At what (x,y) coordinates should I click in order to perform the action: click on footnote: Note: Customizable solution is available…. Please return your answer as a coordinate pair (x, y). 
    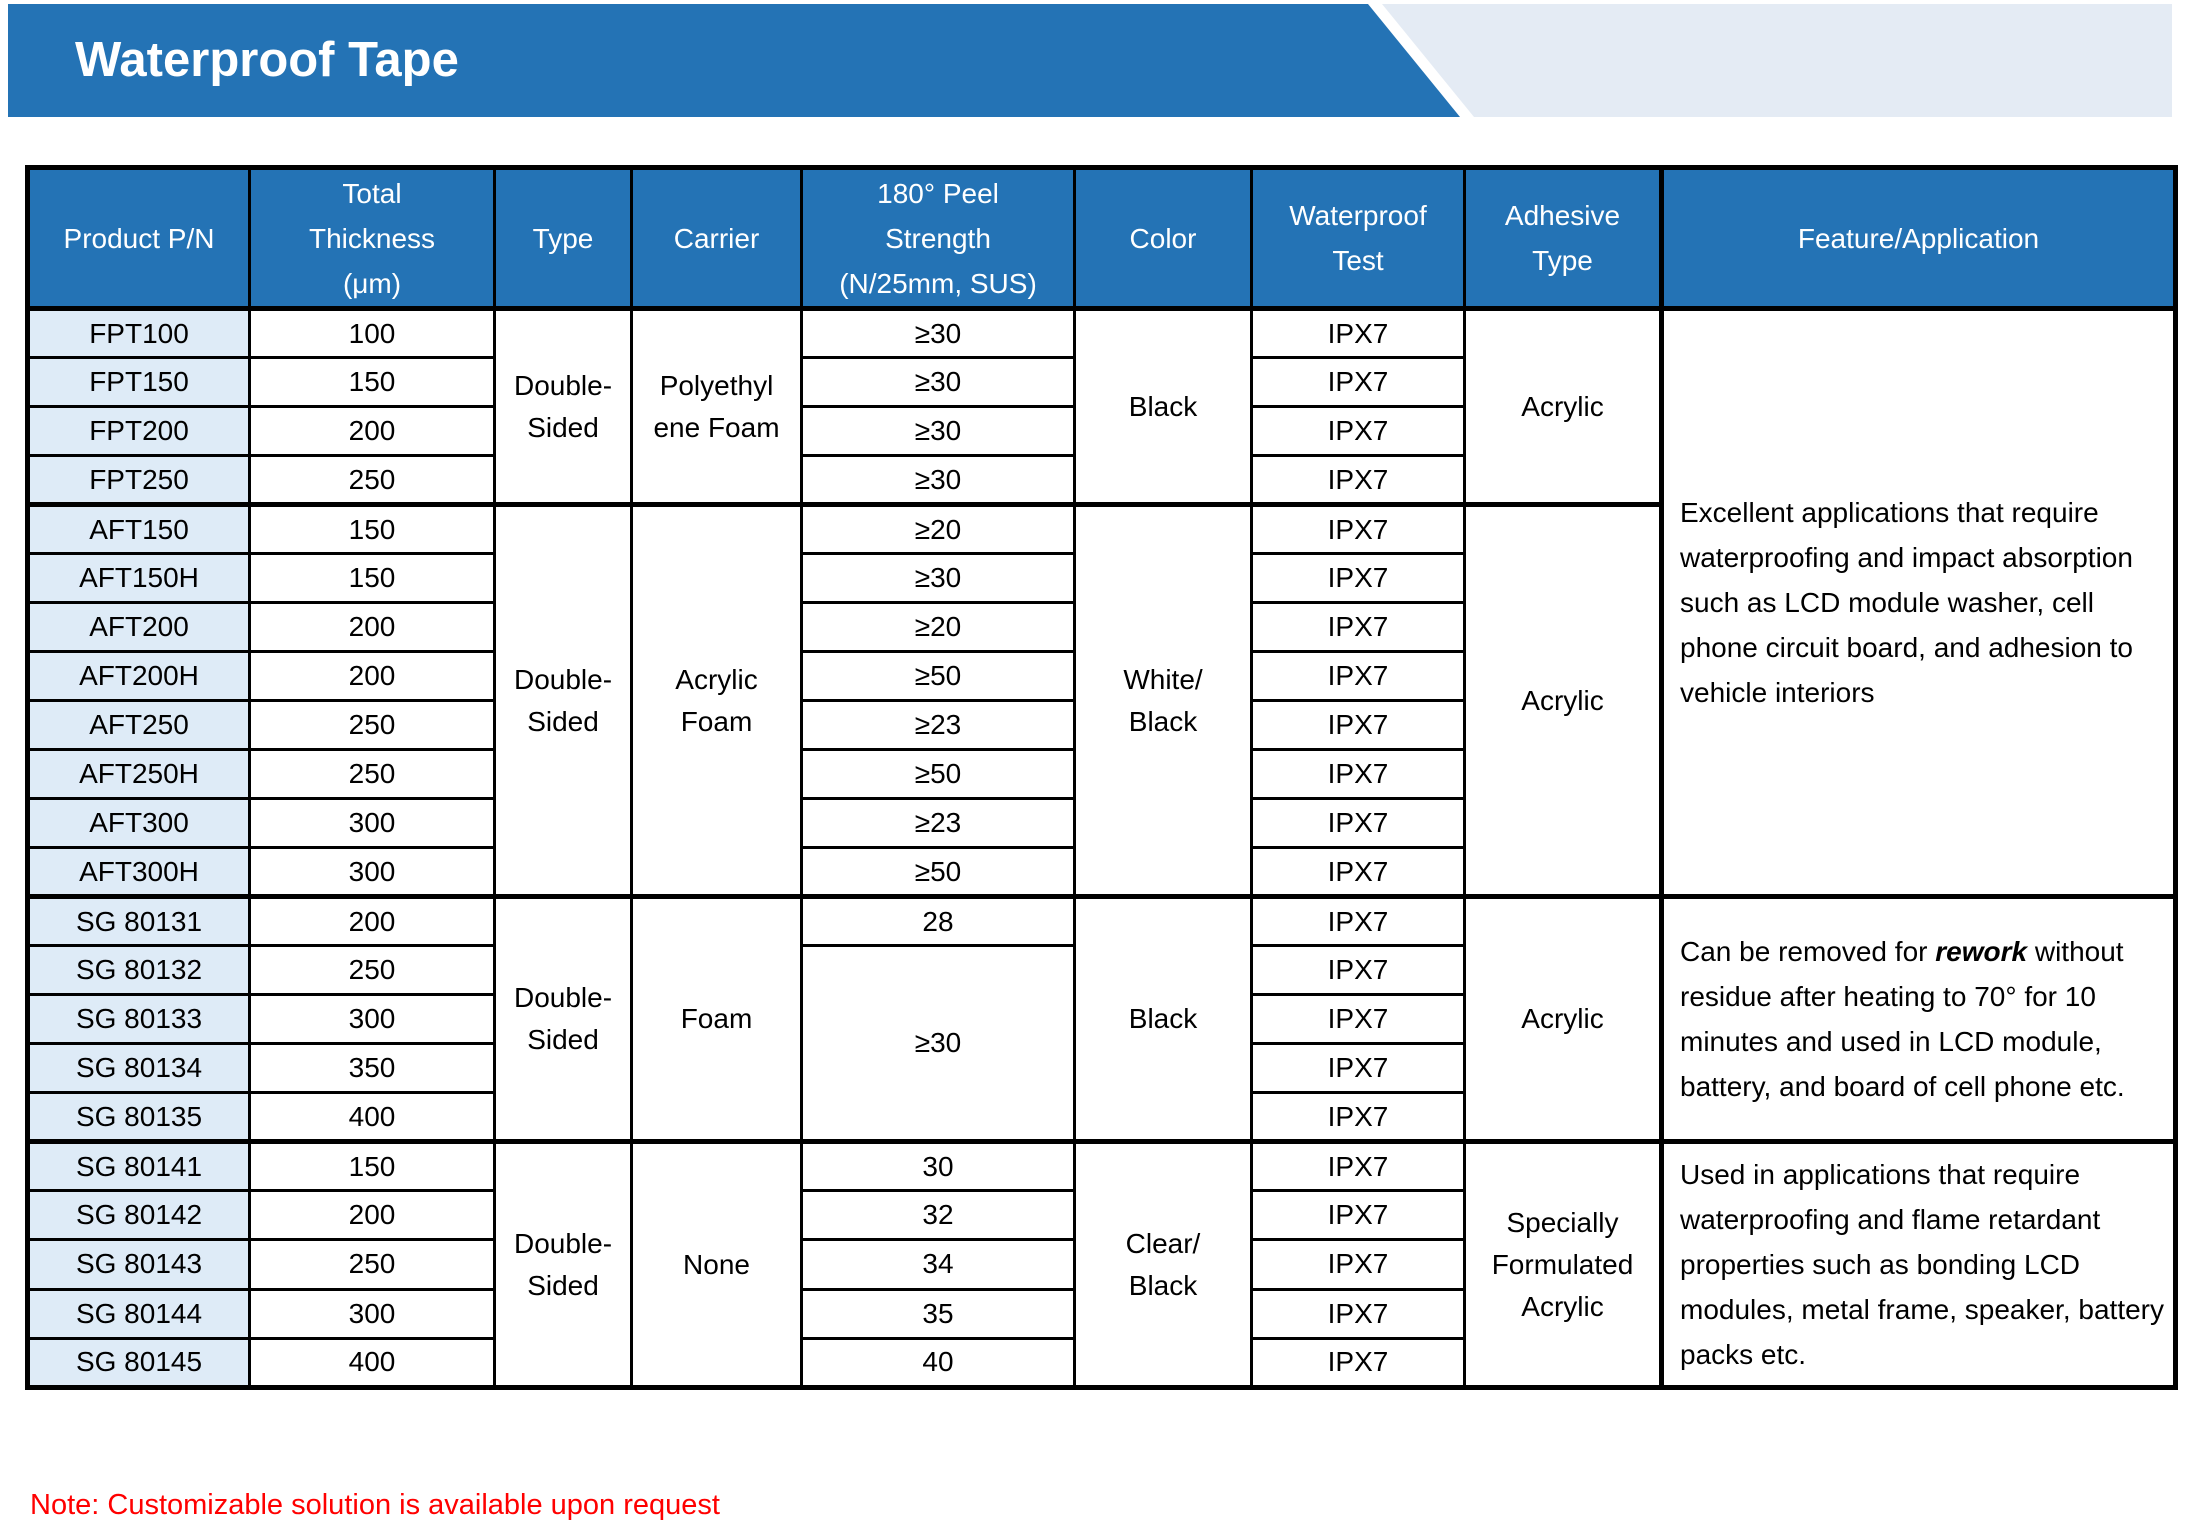
    Looking at the image, I should click on (375, 1505).